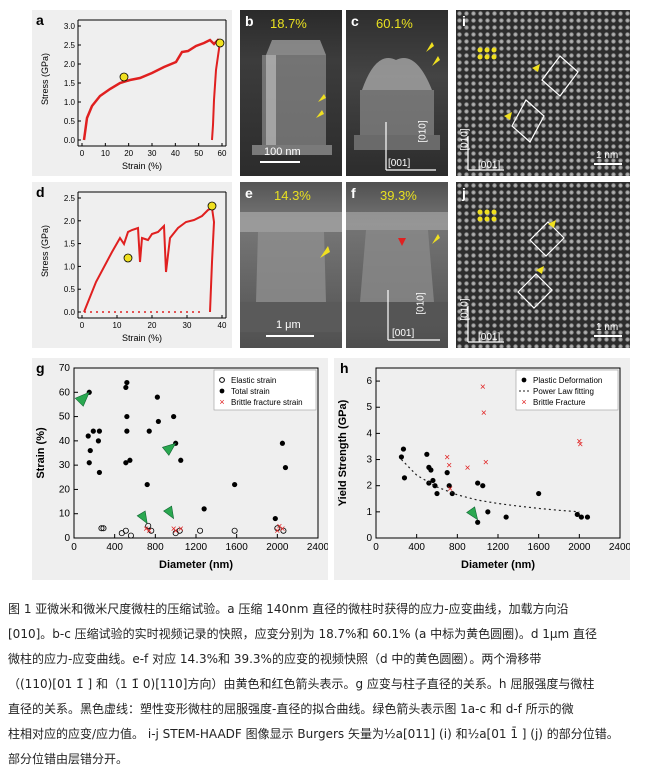 The image size is (656, 772). Describe the element at coordinates (369, 486) in the screenshot. I see `y-tick-label: 2` at that location.